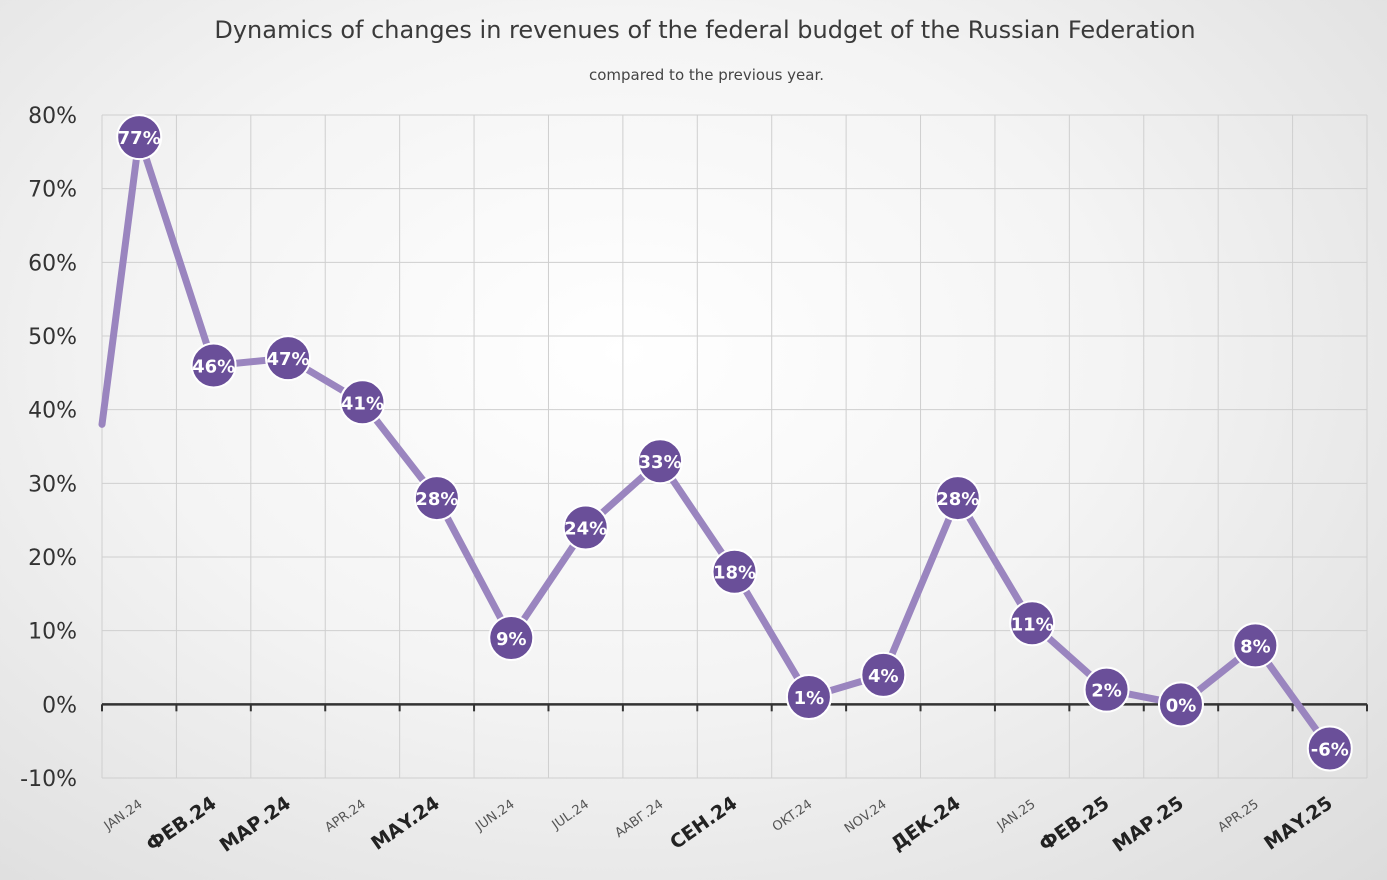 The width and height of the screenshot is (1387, 880). I want to click on data-label: 11%, so click(1032, 624).